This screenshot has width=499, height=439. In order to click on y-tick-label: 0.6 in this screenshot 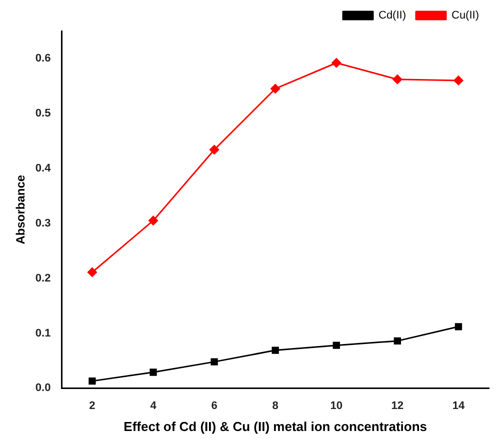, I will do `click(43, 58)`.